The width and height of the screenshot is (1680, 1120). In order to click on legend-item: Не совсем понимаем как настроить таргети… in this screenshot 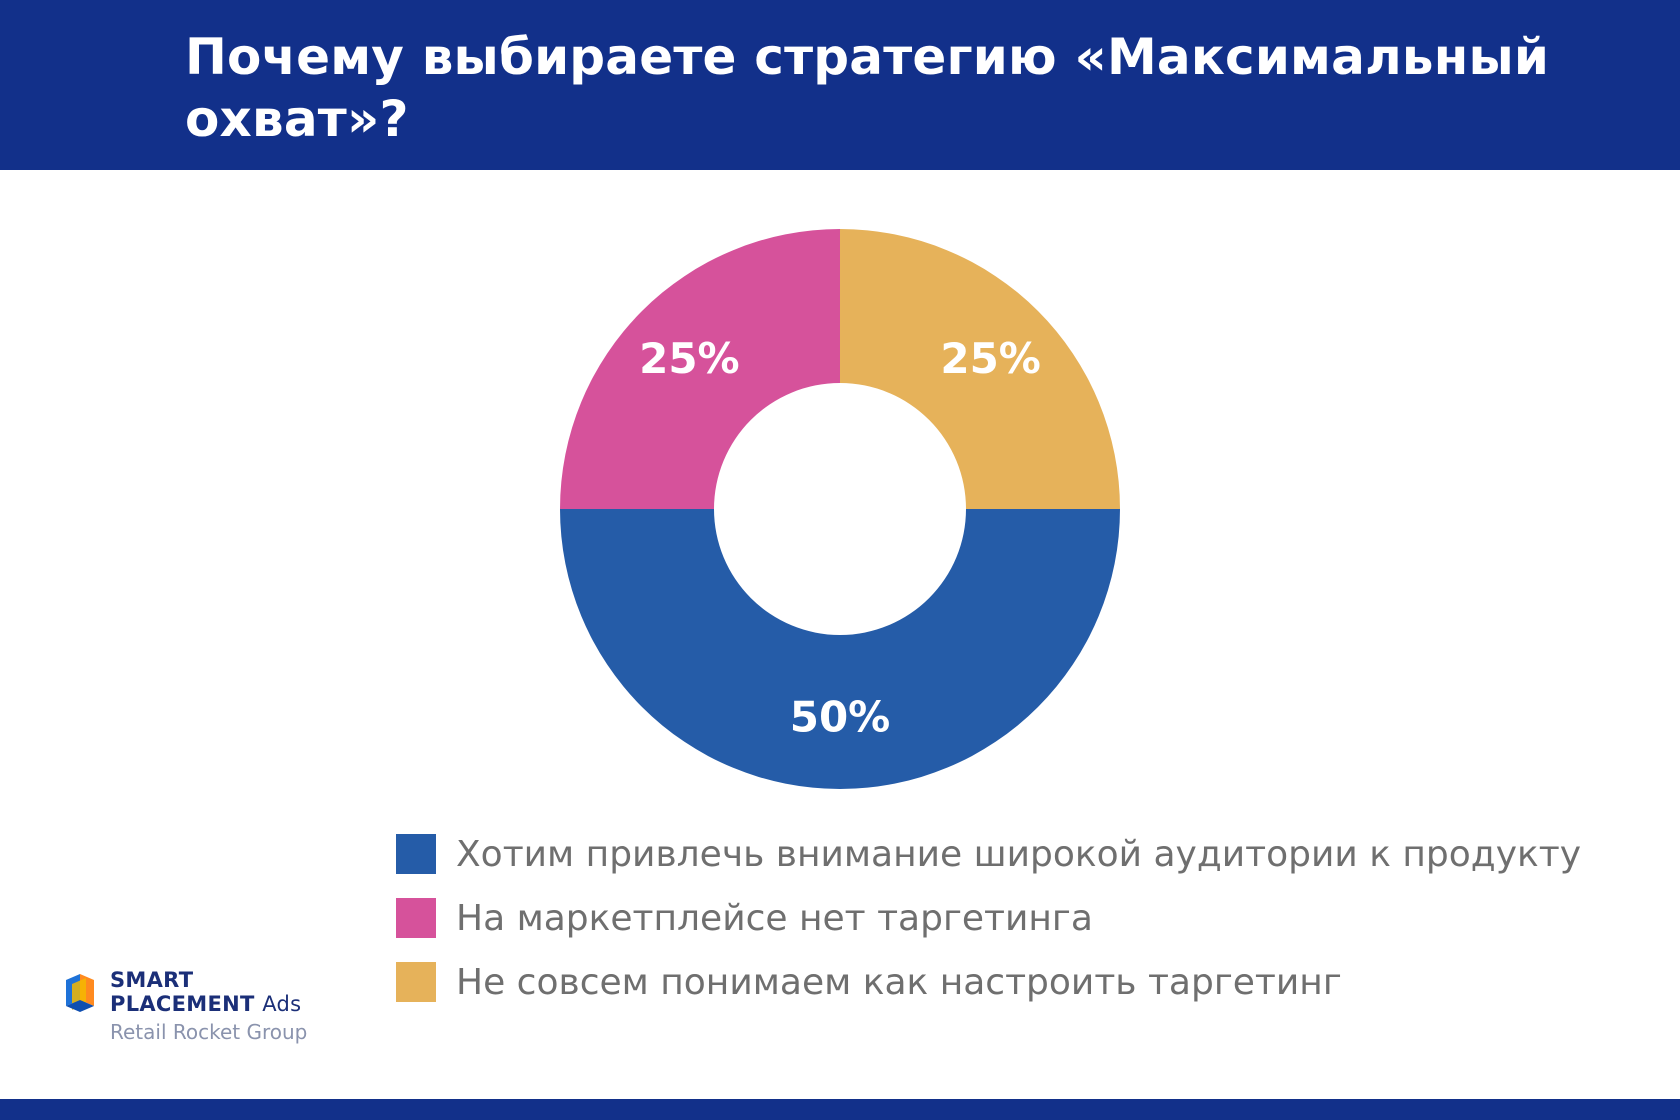, I will do `click(1026, 982)`.